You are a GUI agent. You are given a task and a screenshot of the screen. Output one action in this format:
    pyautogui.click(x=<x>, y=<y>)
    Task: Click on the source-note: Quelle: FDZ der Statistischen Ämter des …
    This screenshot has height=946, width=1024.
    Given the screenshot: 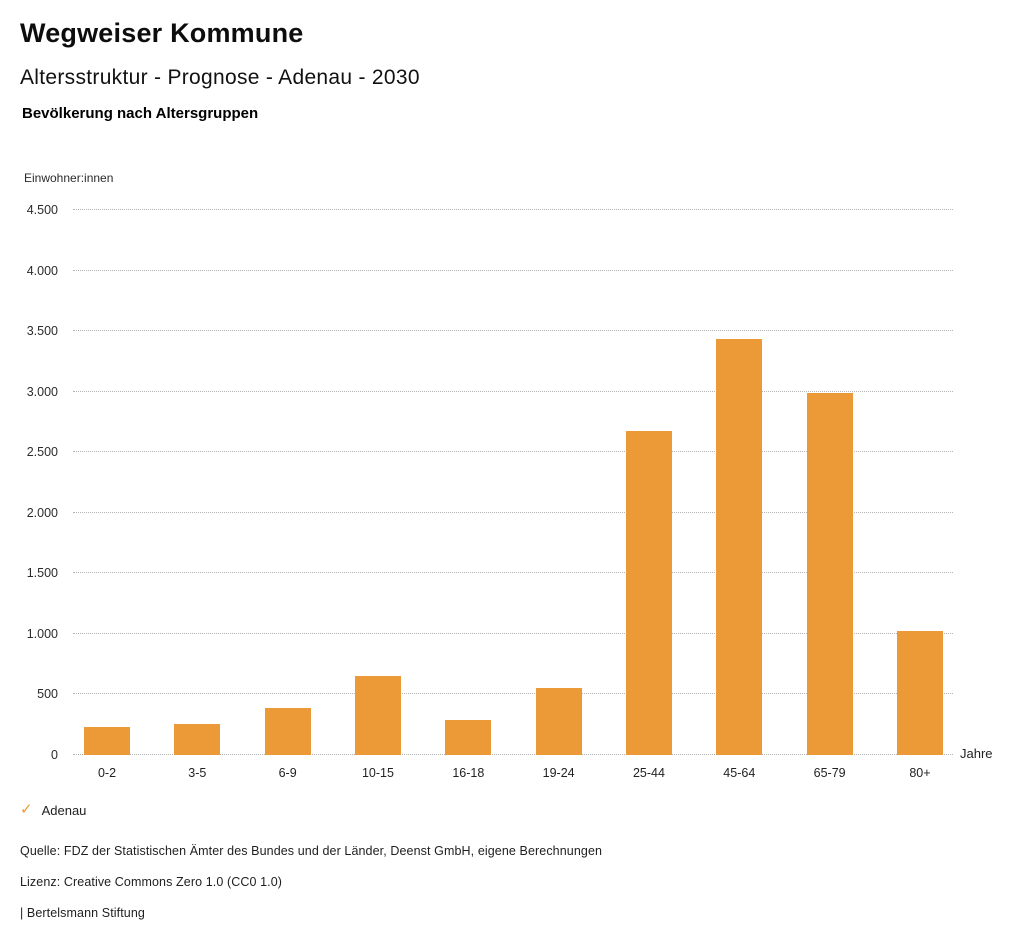 What is the action you would take?
    pyautogui.click(x=311, y=851)
    